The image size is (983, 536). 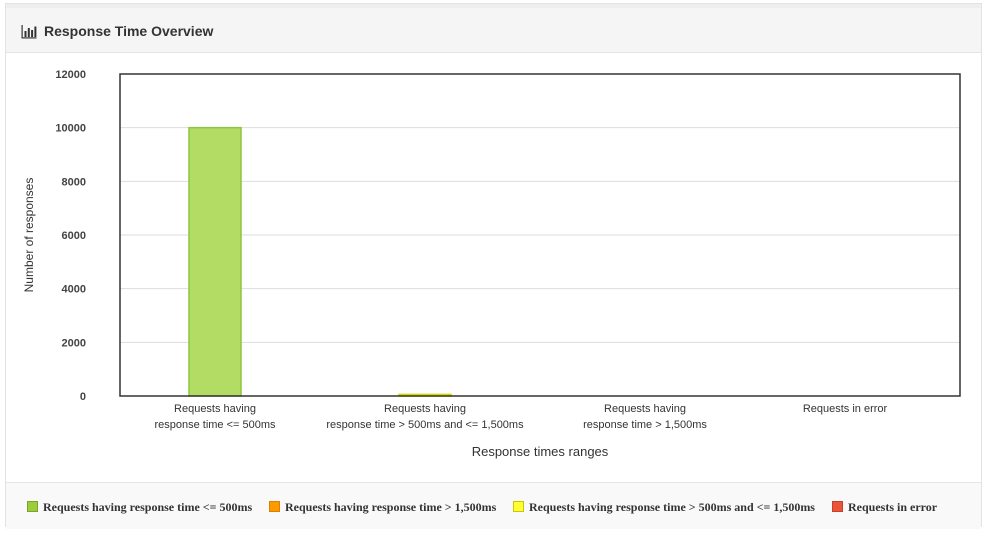 I want to click on x-axis-title: Response times ranges, so click(x=540, y=451).